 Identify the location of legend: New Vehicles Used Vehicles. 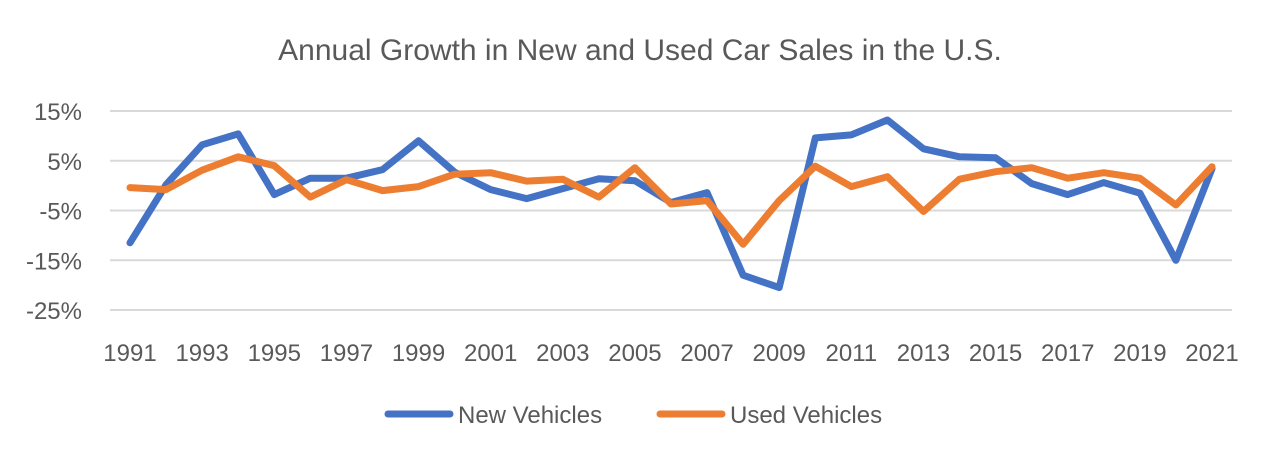
(633, 415).